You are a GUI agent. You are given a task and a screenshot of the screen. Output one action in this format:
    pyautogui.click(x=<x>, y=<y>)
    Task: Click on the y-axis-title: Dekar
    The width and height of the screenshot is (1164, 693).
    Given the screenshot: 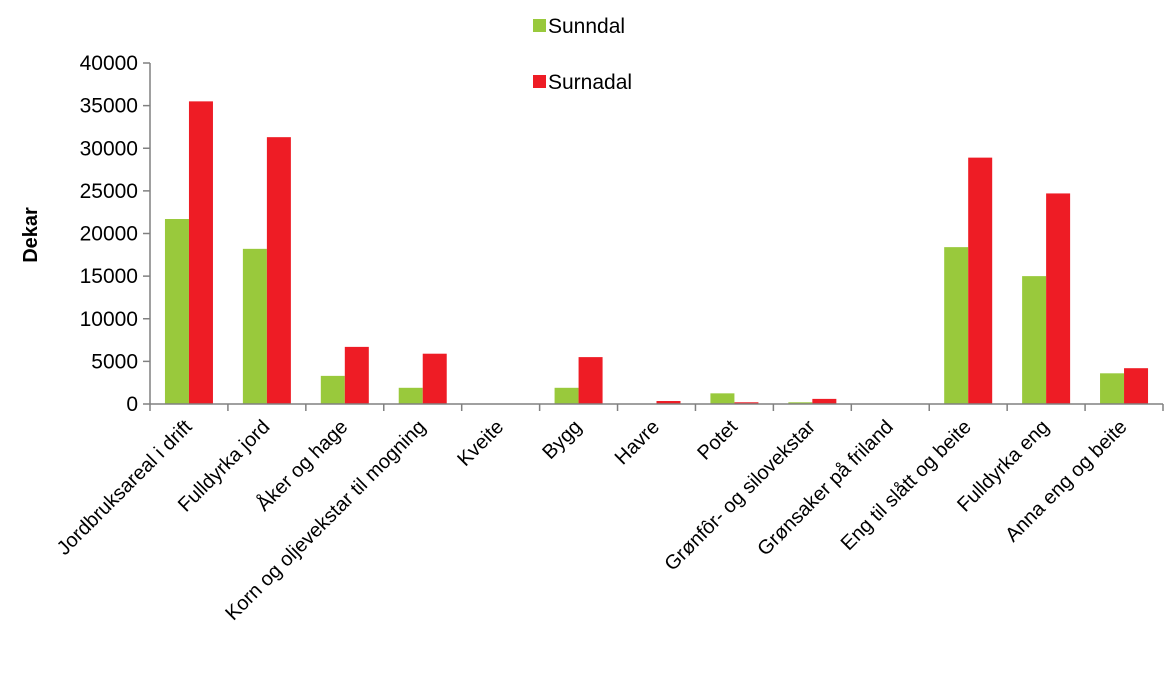 What is the action you would take?
    pyautogui.click(x=31, y=235)
    